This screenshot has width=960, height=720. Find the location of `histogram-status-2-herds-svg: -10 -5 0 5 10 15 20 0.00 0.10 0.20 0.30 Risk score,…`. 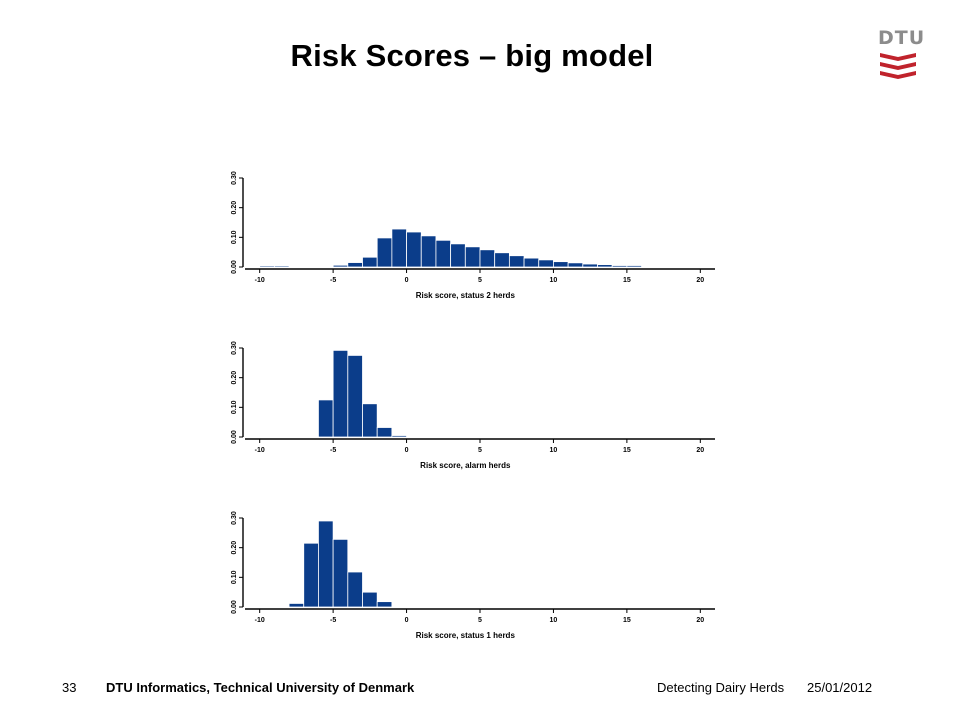

histogram-status-2-herds-svg: -10 -5 0 5 10 15 20 0.00 0.10 0.20 0.30 Risk score,… is located at coordinates (473, 235).